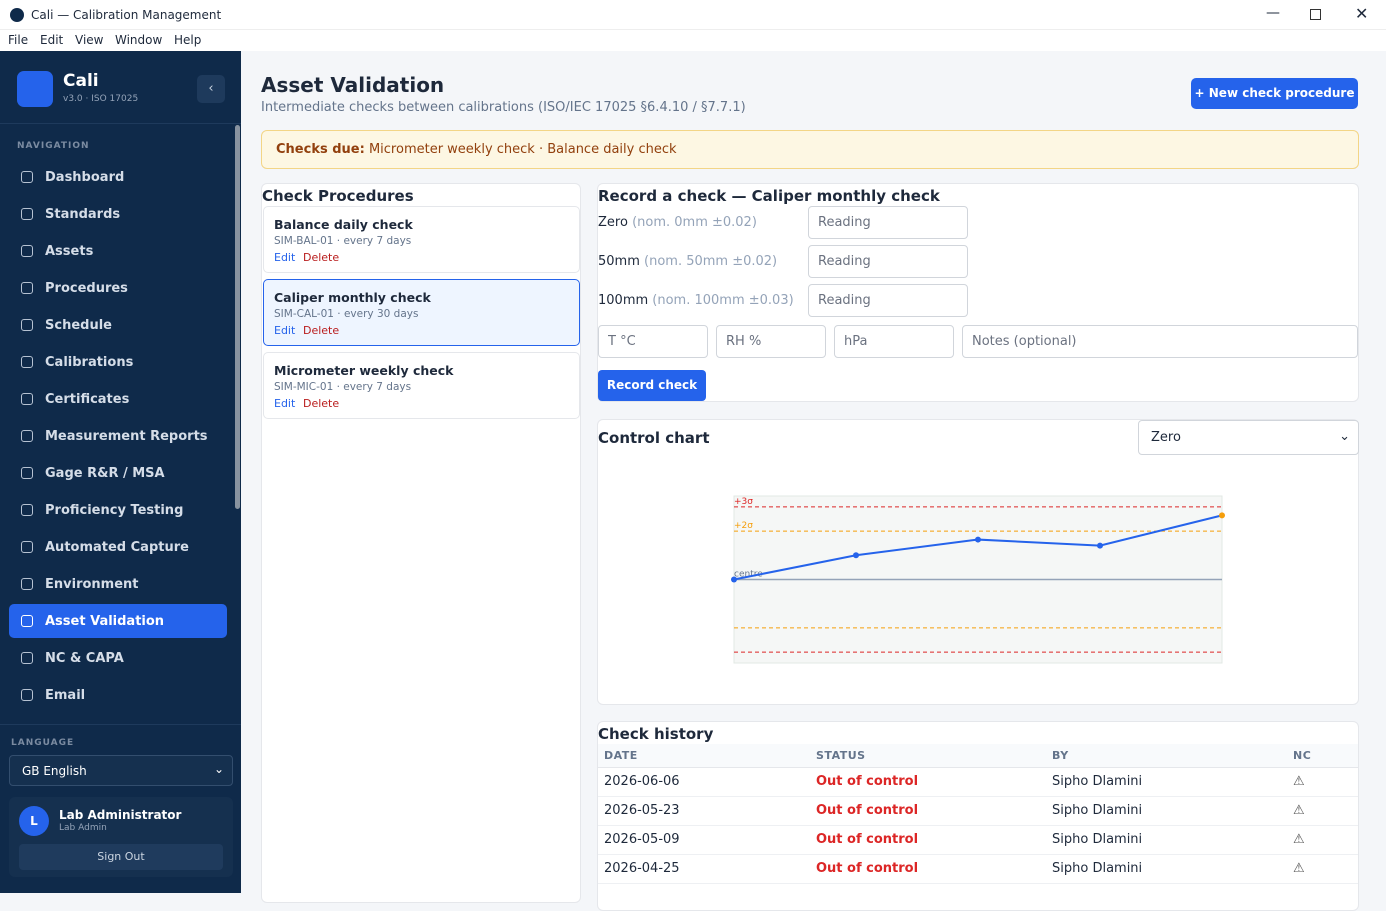 This screenshot has width=1386, height=911. I want to click on window-title: Cali — Calibration Management, so click(126, 15).